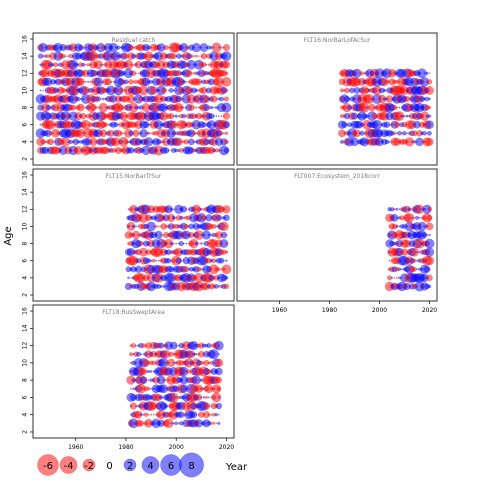 This screenshot has height=480, width=480. What do you see at coordinates (150, 465) in the screenshot?
I see `legend-entry: 4` at bounding box center [150, 465].